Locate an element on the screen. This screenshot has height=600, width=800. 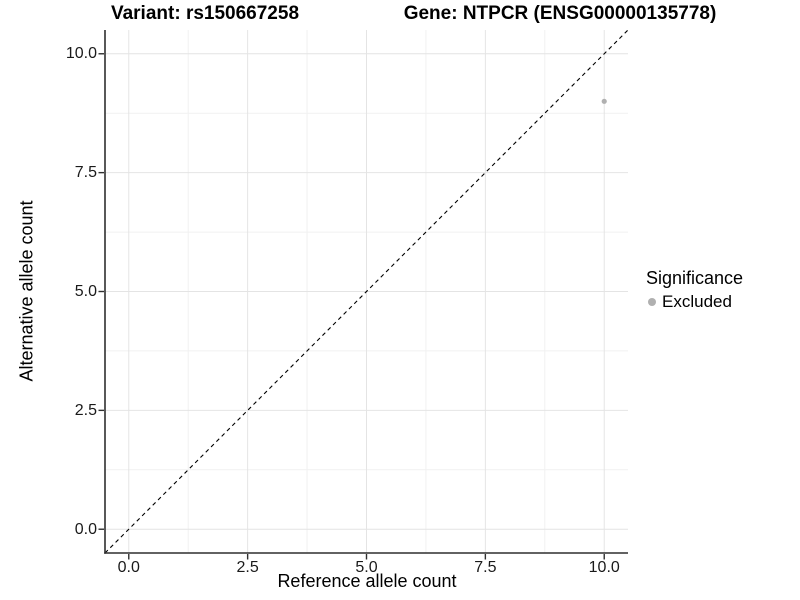
y-tick-label: 10.0 is located at coordinates (81, 54).